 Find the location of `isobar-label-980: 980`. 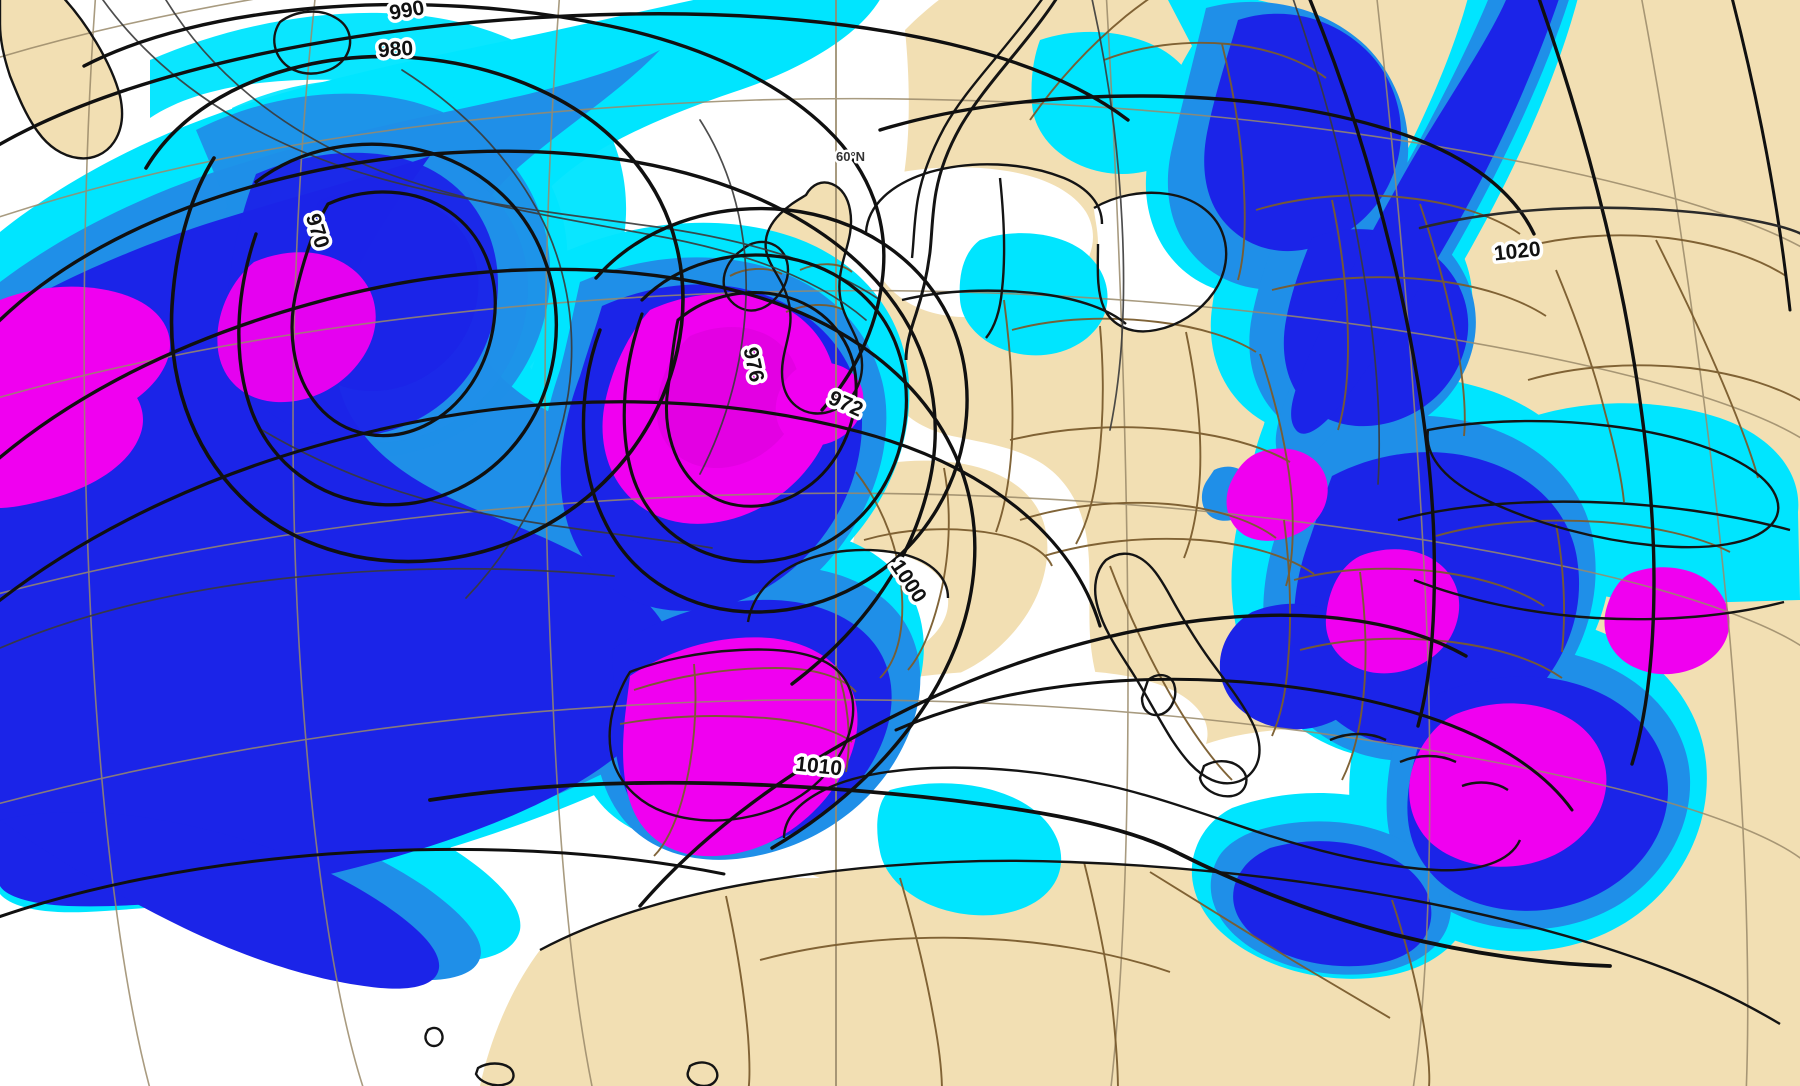

isobar-label-980: 980 is located at coordinates (395, 49).